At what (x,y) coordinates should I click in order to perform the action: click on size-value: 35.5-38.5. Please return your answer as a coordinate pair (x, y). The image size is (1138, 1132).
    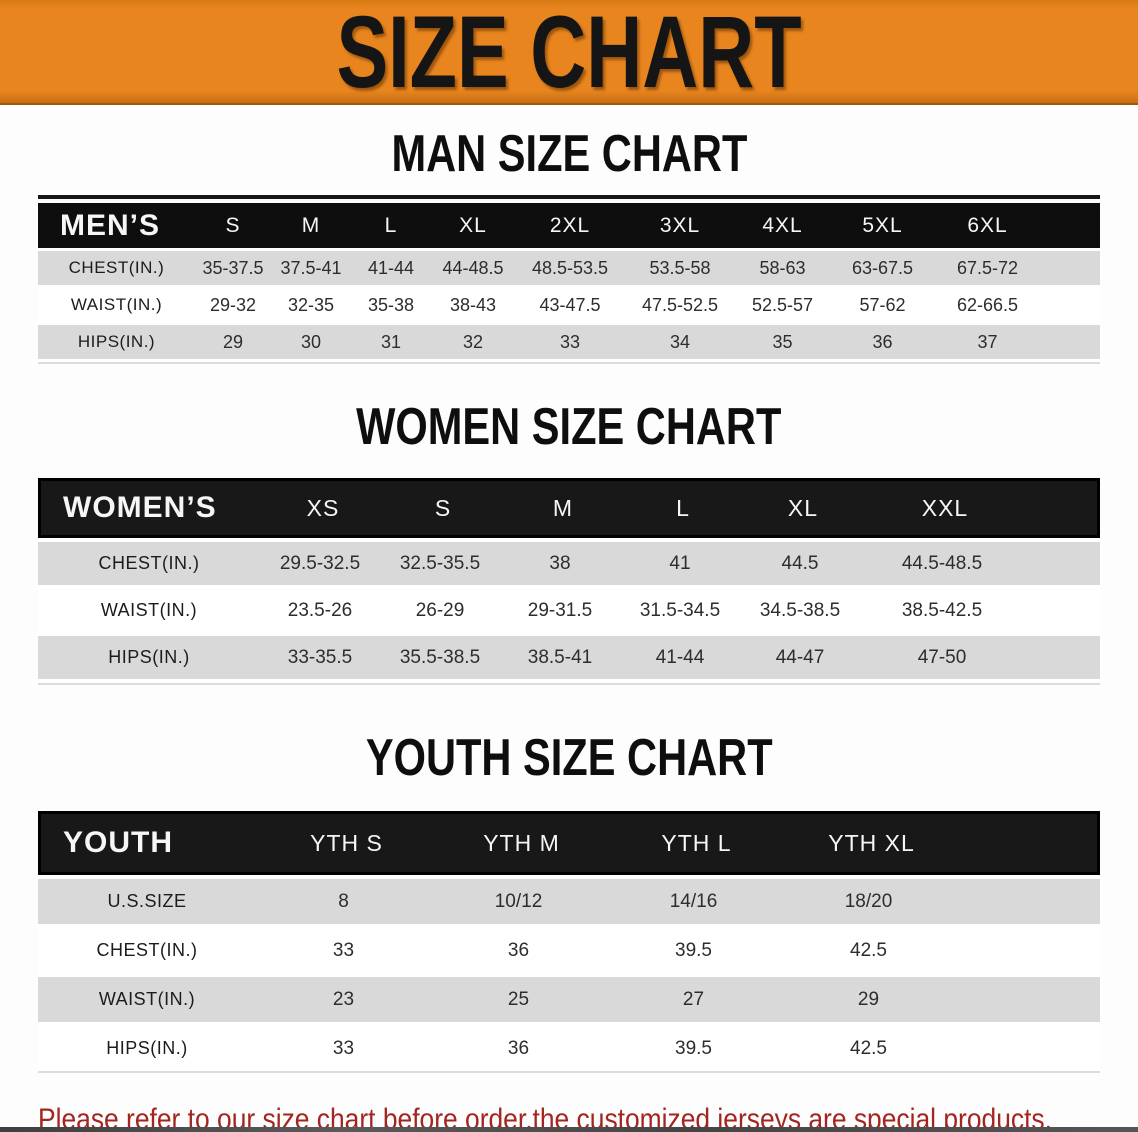
    Looking at the image, I should click on (440, 657).